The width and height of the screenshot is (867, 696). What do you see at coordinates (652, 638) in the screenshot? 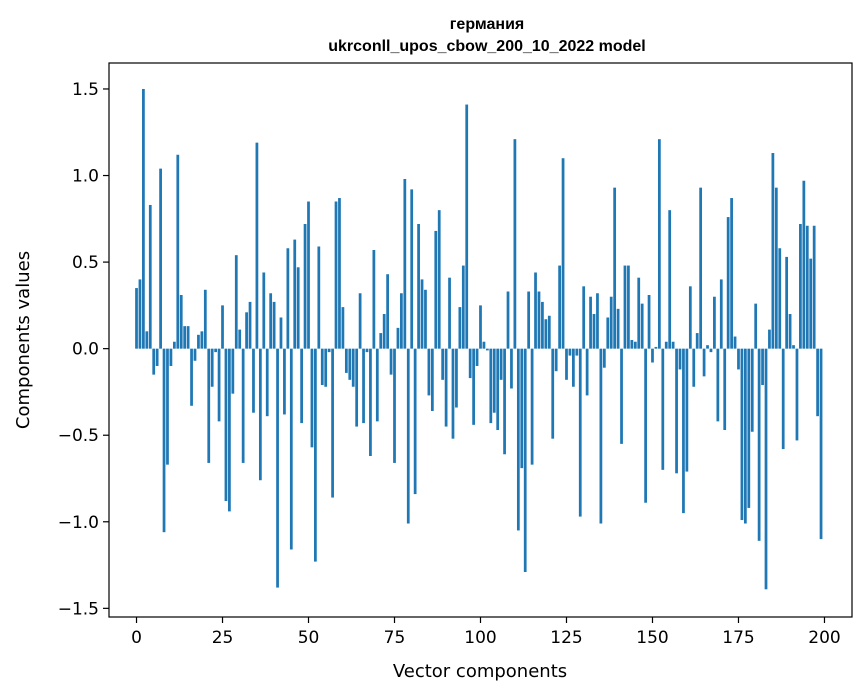
I see `x-tick-label: 150` at bounding box center [652, 638].